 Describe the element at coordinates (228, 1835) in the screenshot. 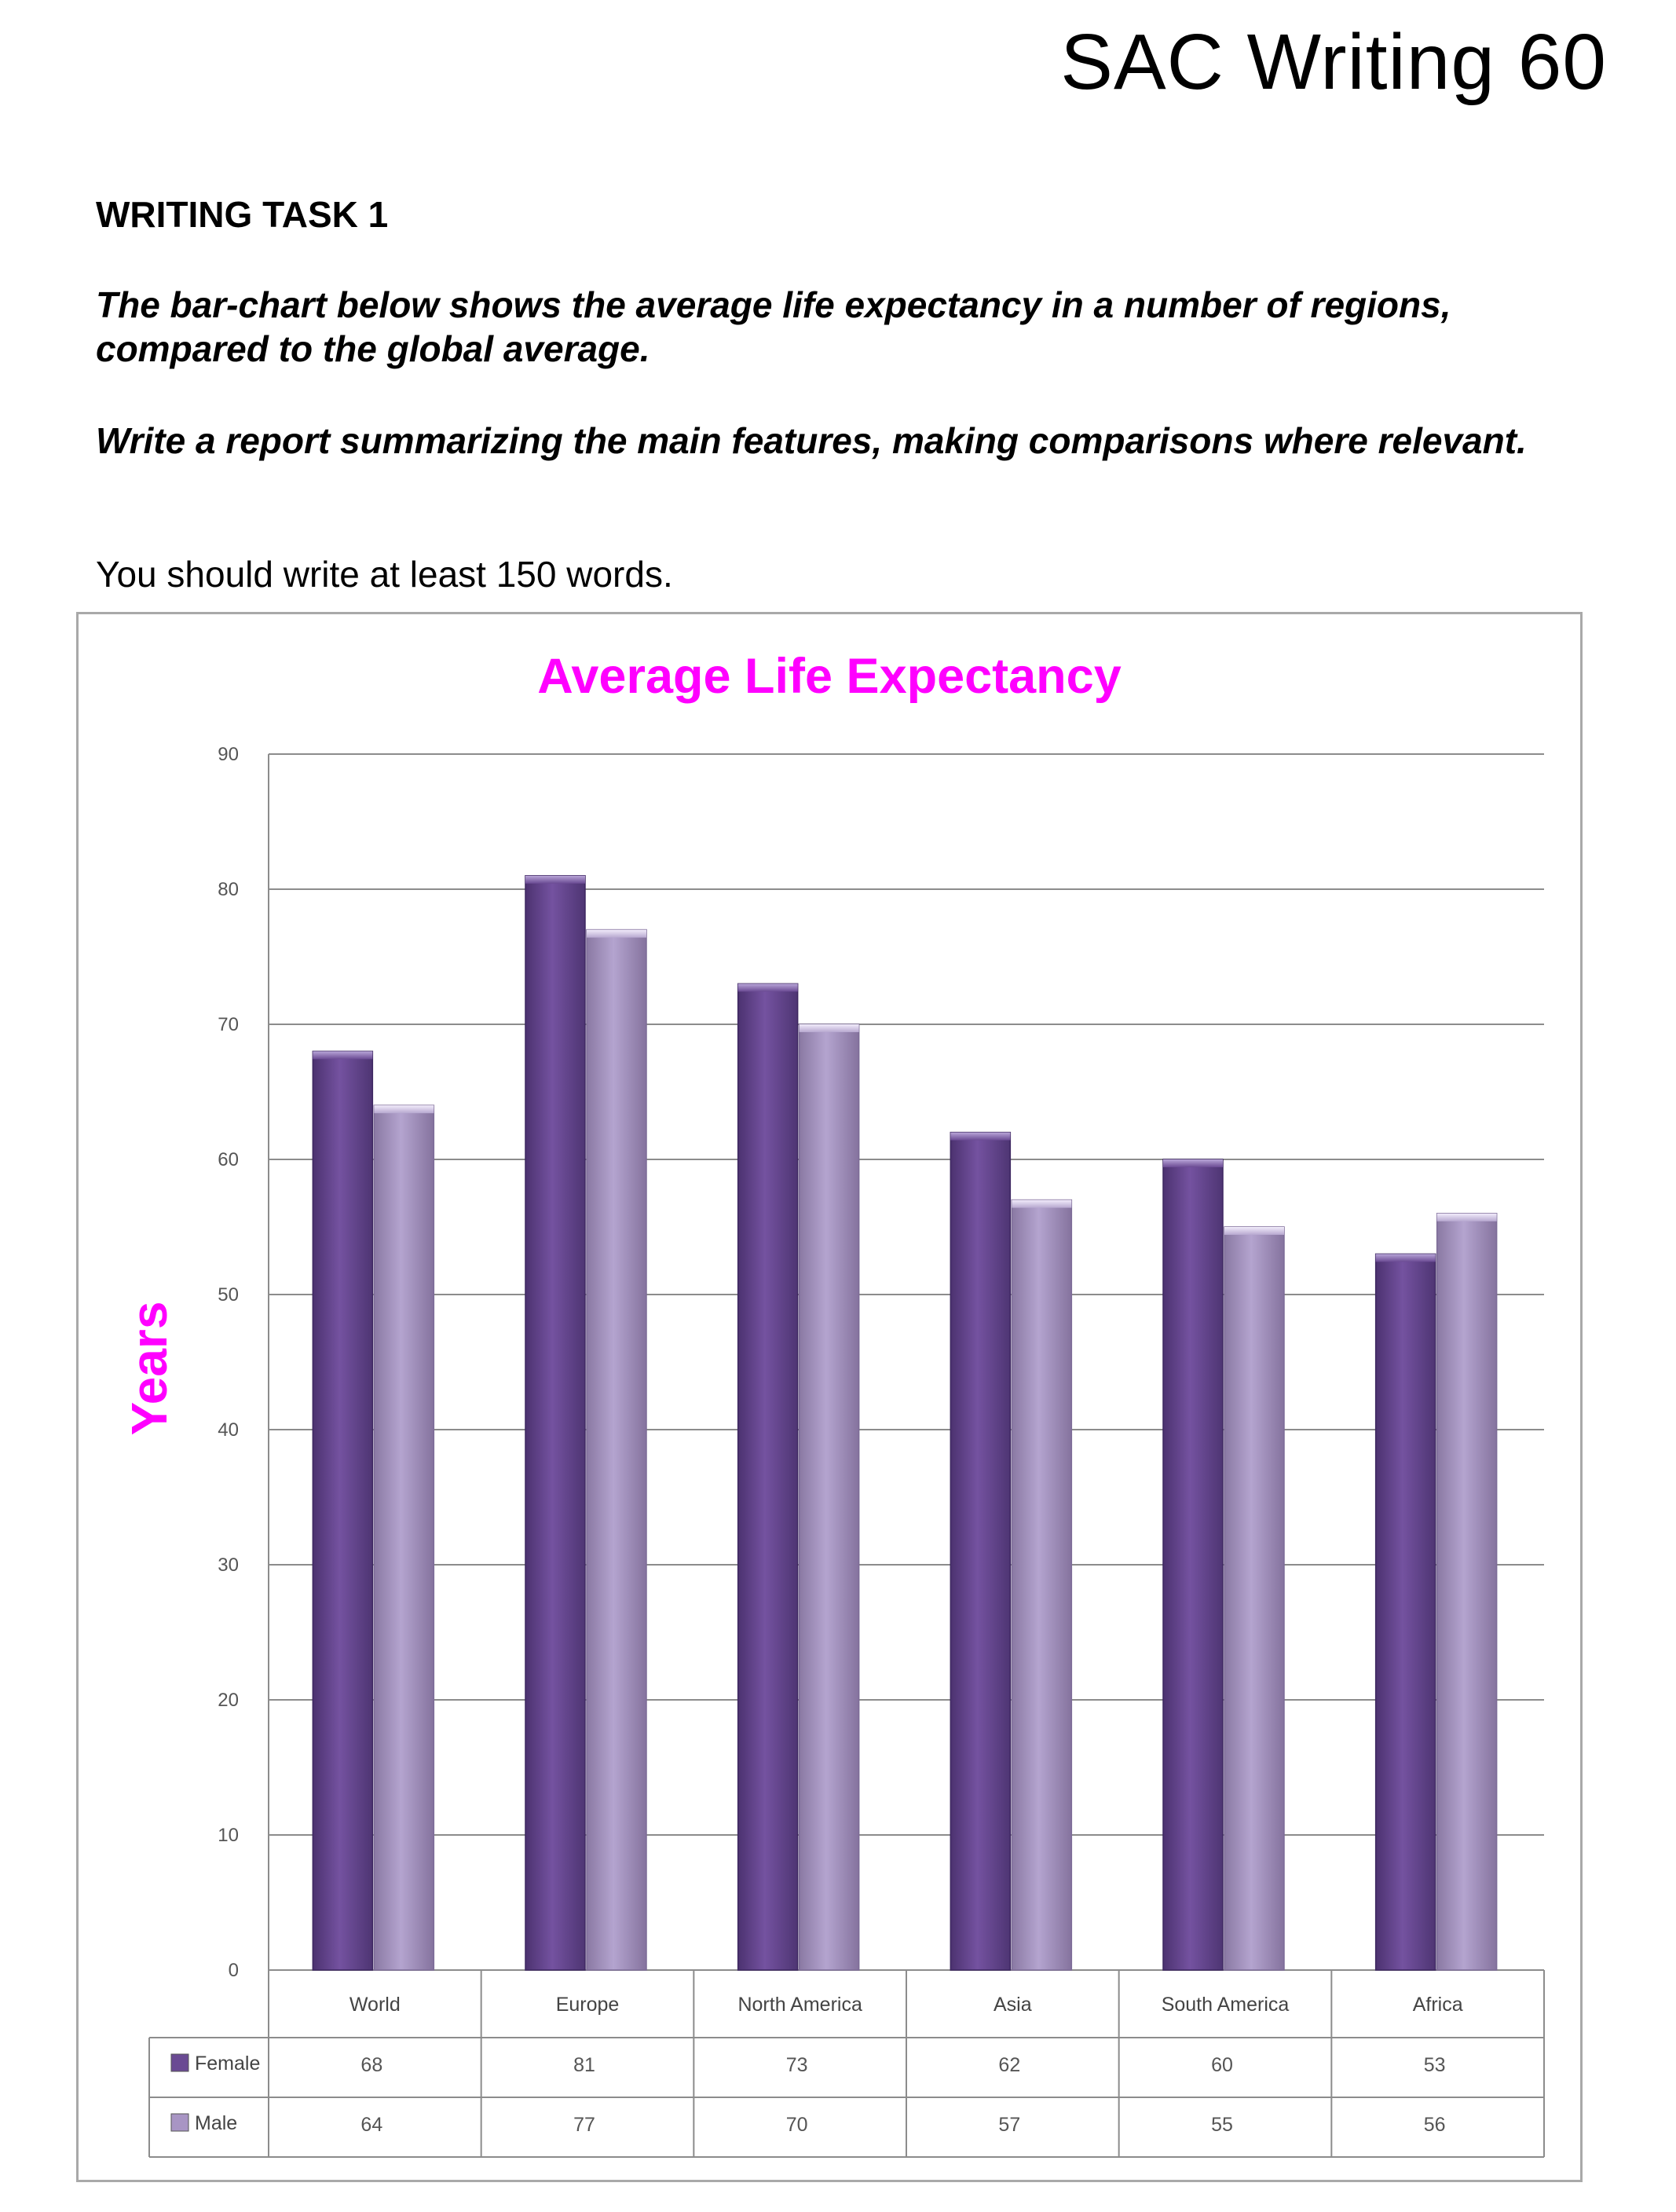

I see `y-tick-label: 10` at that location.